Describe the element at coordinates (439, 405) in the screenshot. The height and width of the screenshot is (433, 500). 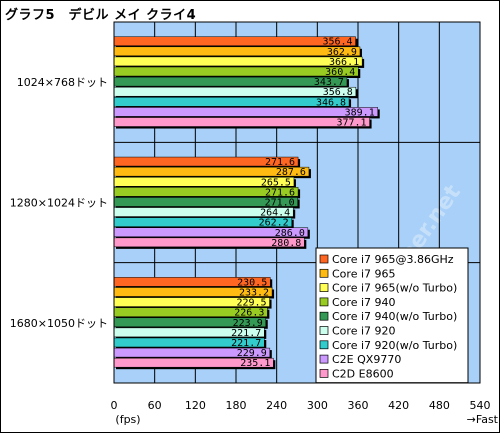
I see `x-tick-label: 480` at that location.